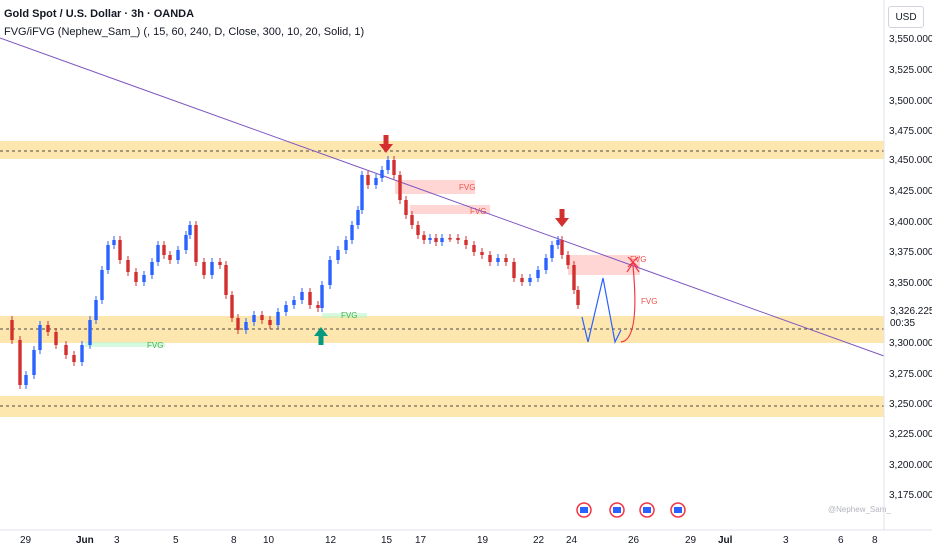 Image resolution: width=932 pixels, height=550 pixels. What do you see at coordinates (910, 283) in the screenshot?
I see `y-tick-label: 3,350.000` at bounding box center [910, 283].